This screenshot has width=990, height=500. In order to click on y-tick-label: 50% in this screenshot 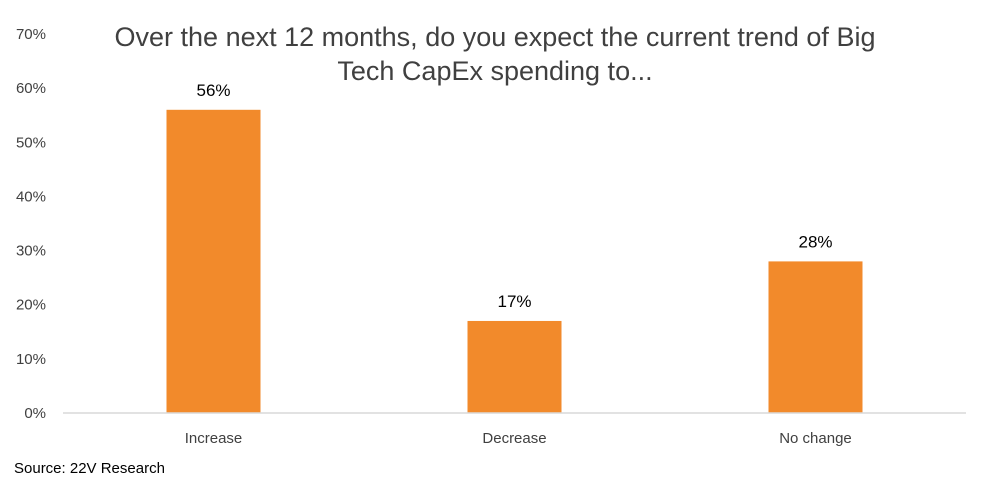, I will do `click(31, 142)`.